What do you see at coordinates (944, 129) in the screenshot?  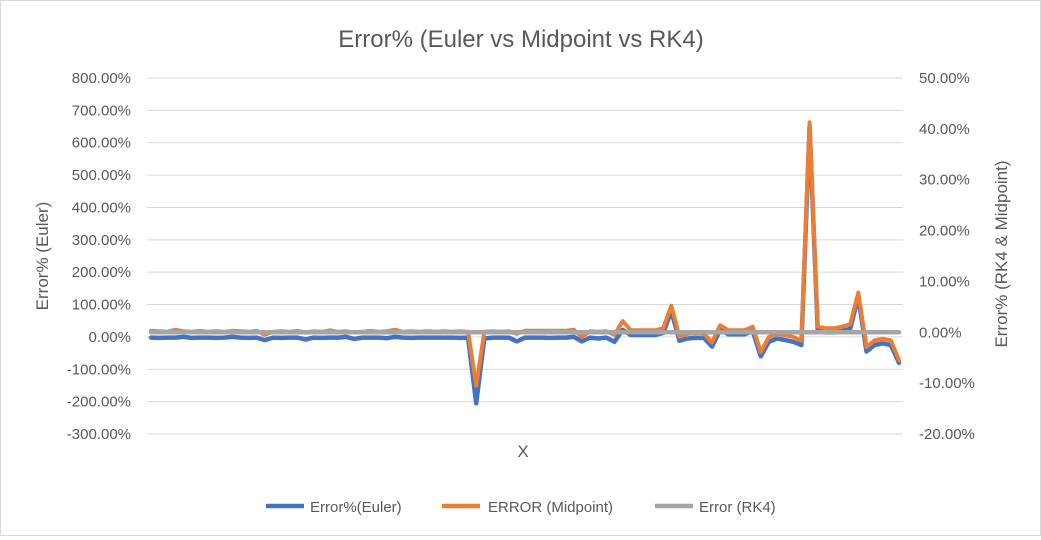 I see `right-tick-label: 40.00%` at bounding box center [944, 129].